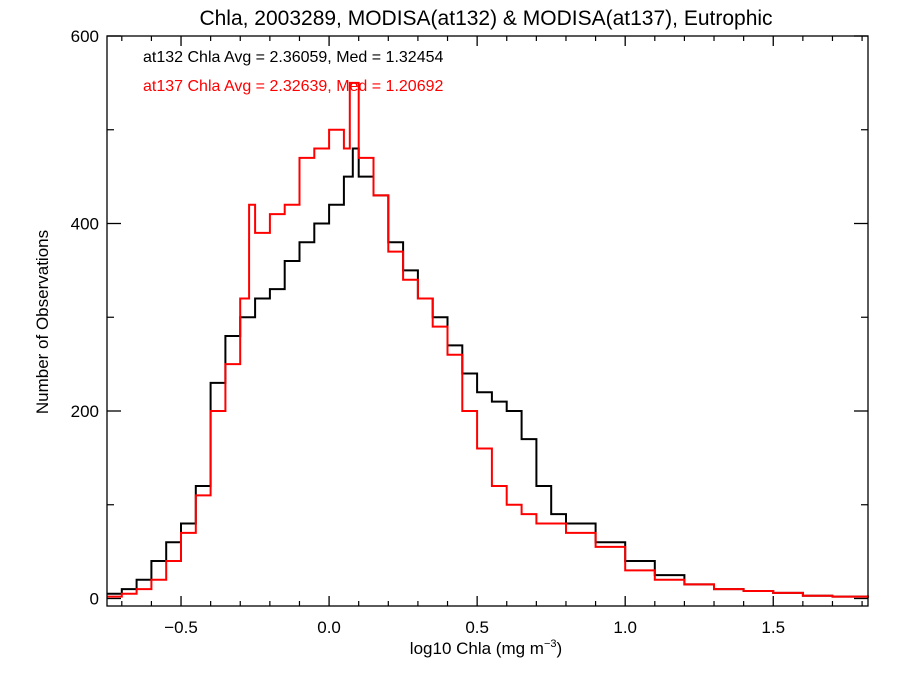  What do you see at coordinates (293, 86) in the screenshot?
I see `legend-at137: at137 Chla Avg = 2.32639, Med = 1.20692` at bounding box center [293, 86].